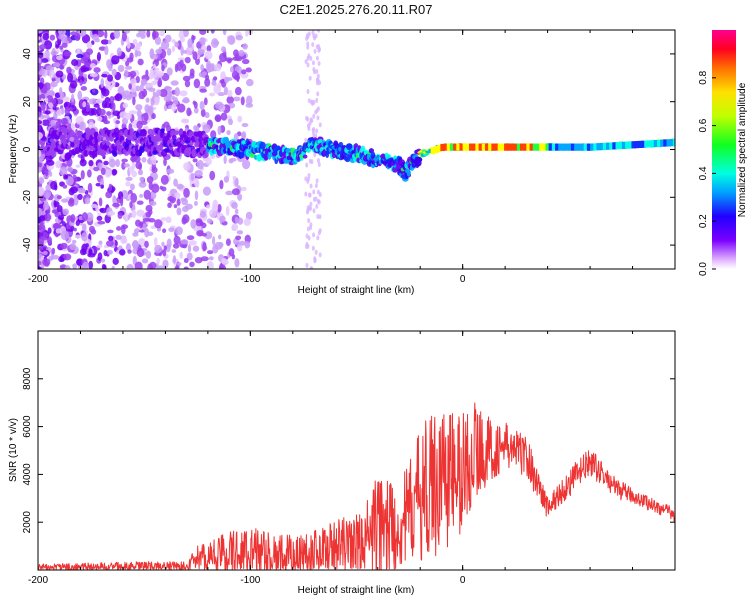 The image size is (750, 600). Describe the element at coordinates (27, 149) in the screenshot. I see `y-tick-label: 0` at that location.